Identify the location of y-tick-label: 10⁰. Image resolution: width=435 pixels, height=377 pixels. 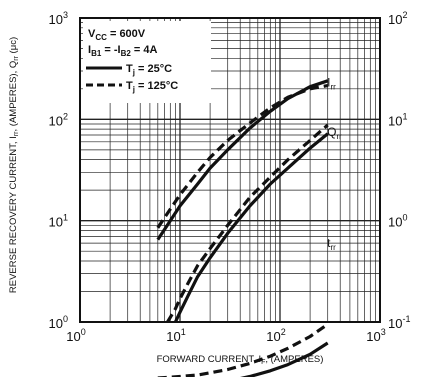
(58, 322).